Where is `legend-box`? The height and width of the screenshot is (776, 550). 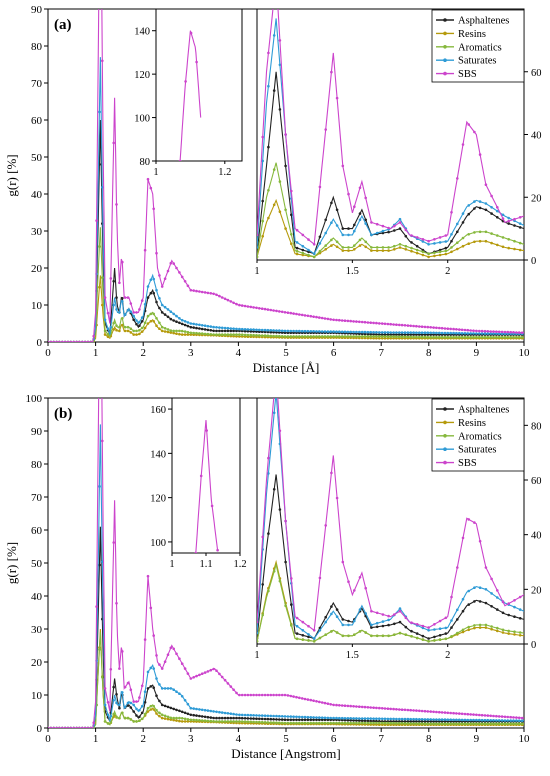
legend-box is located at coordinates (478, 46).